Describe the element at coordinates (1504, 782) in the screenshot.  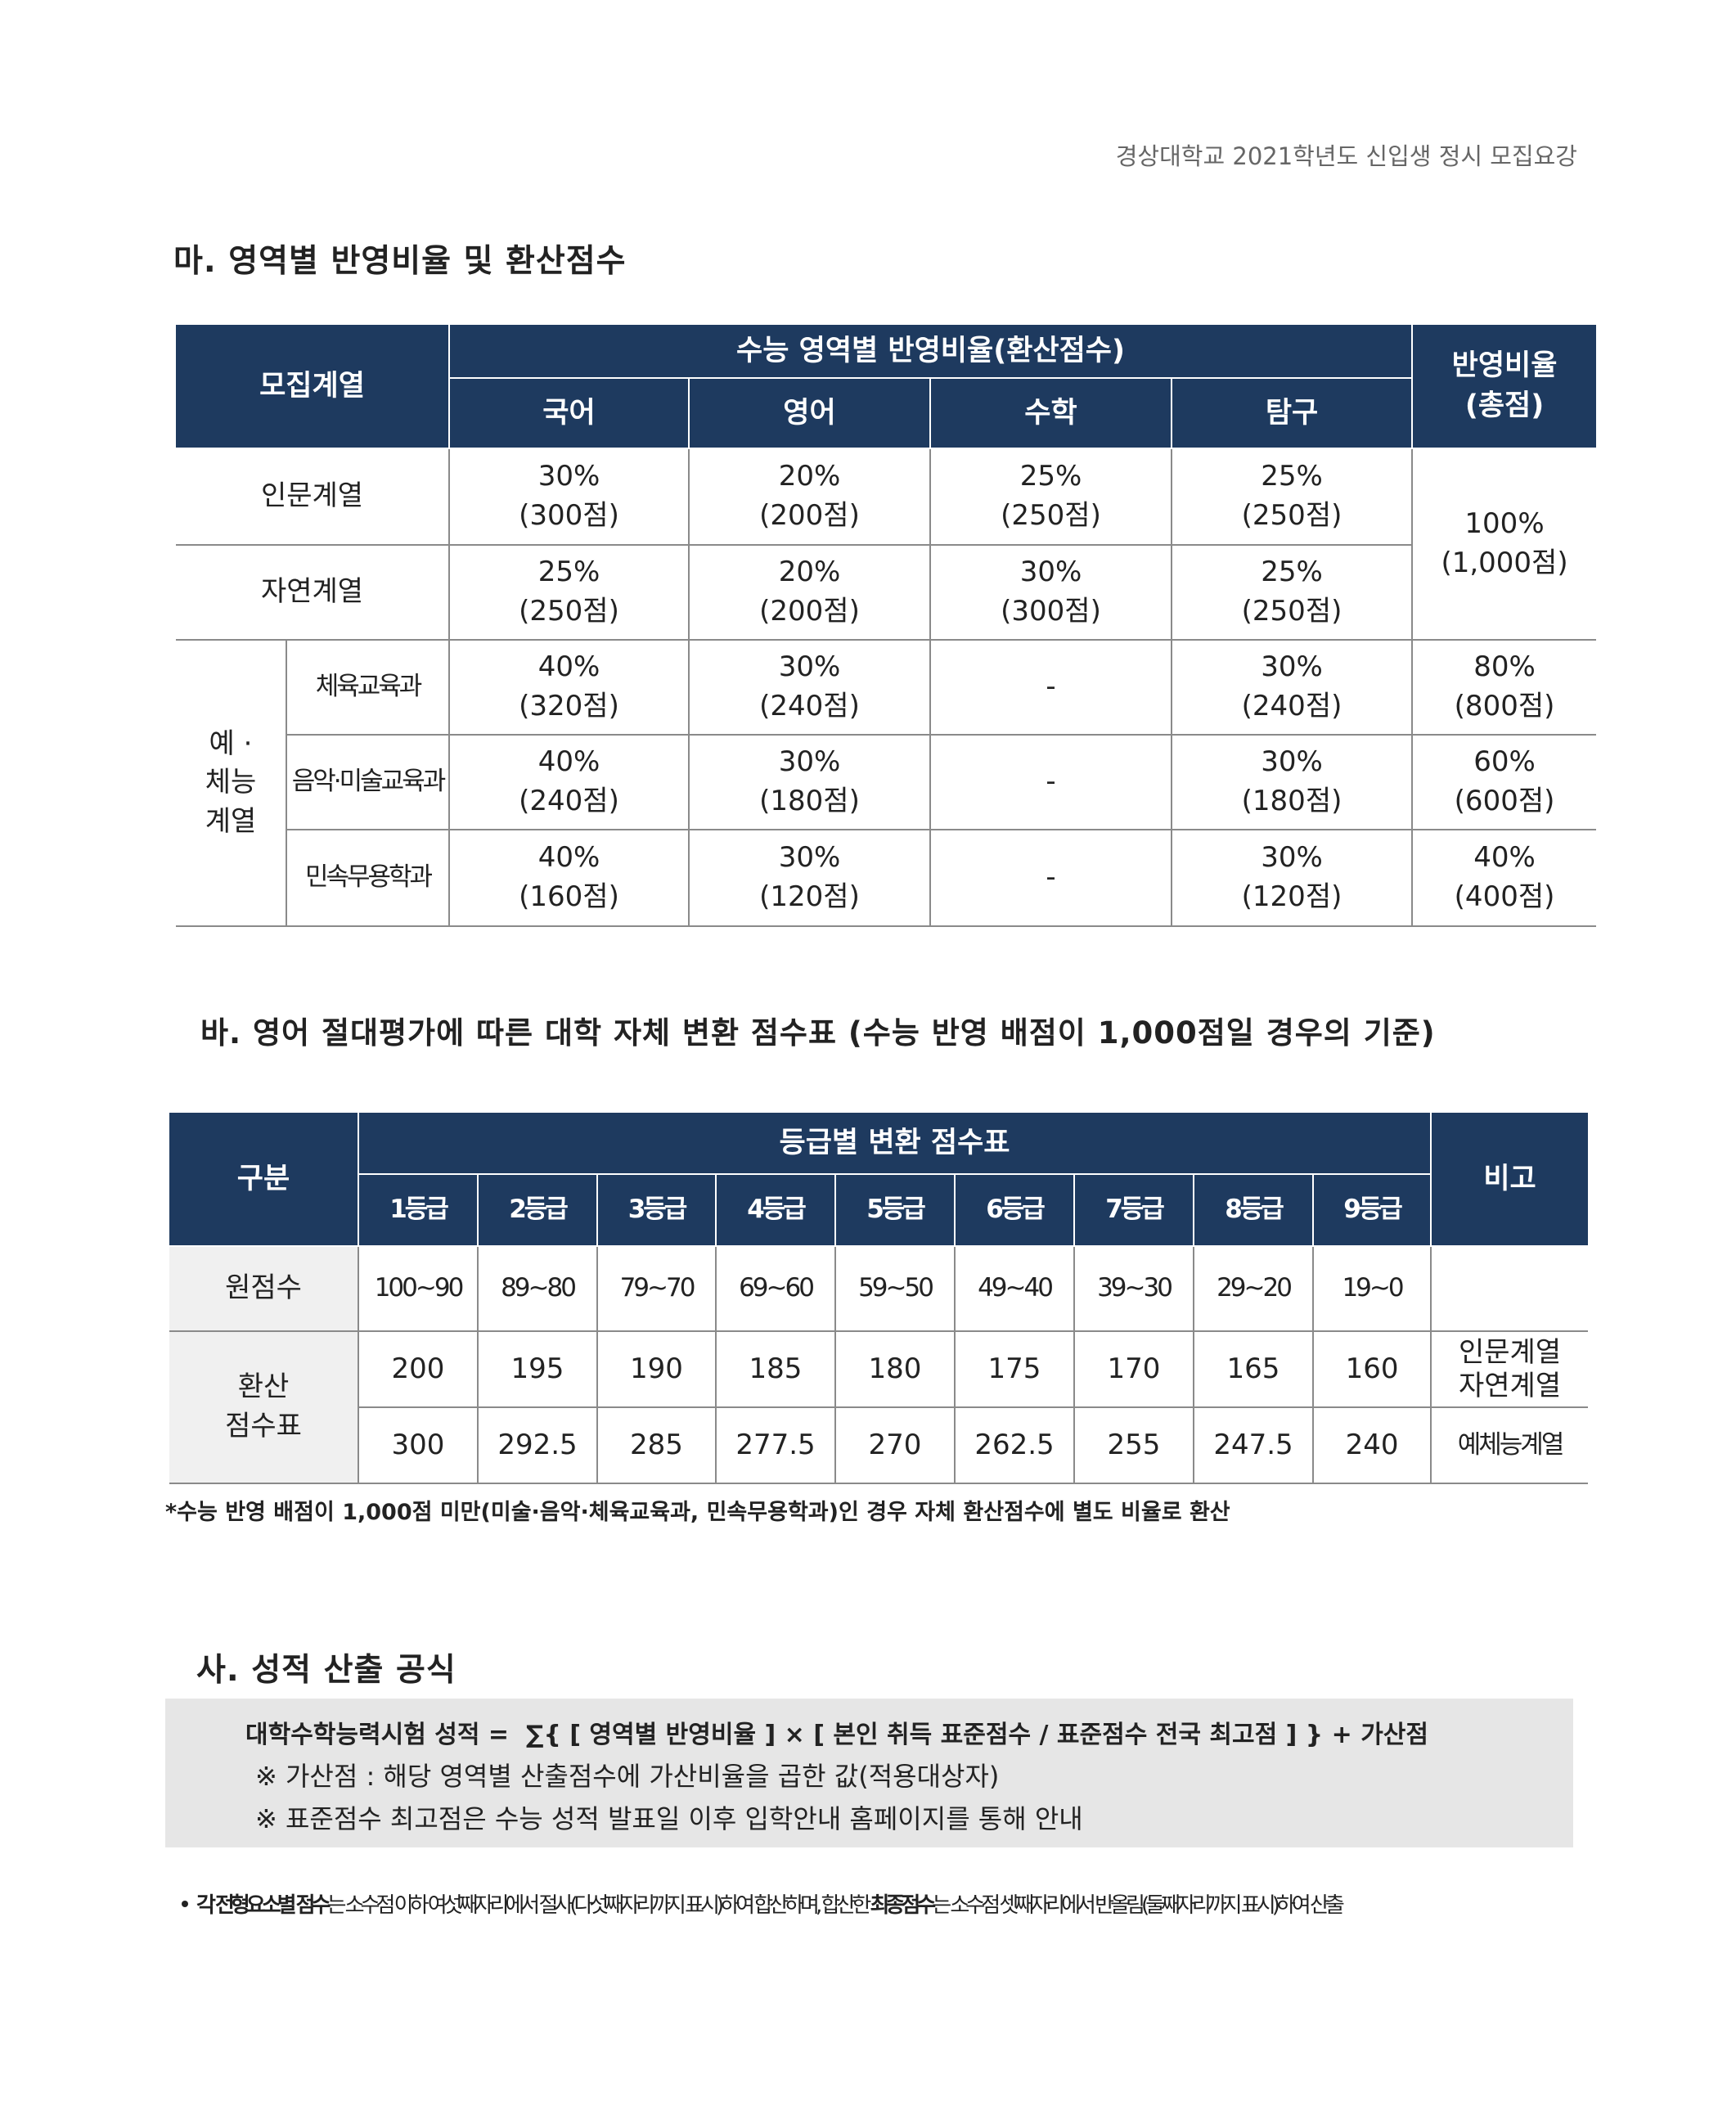
I see `table-cell: 60% (600점)` at that location.